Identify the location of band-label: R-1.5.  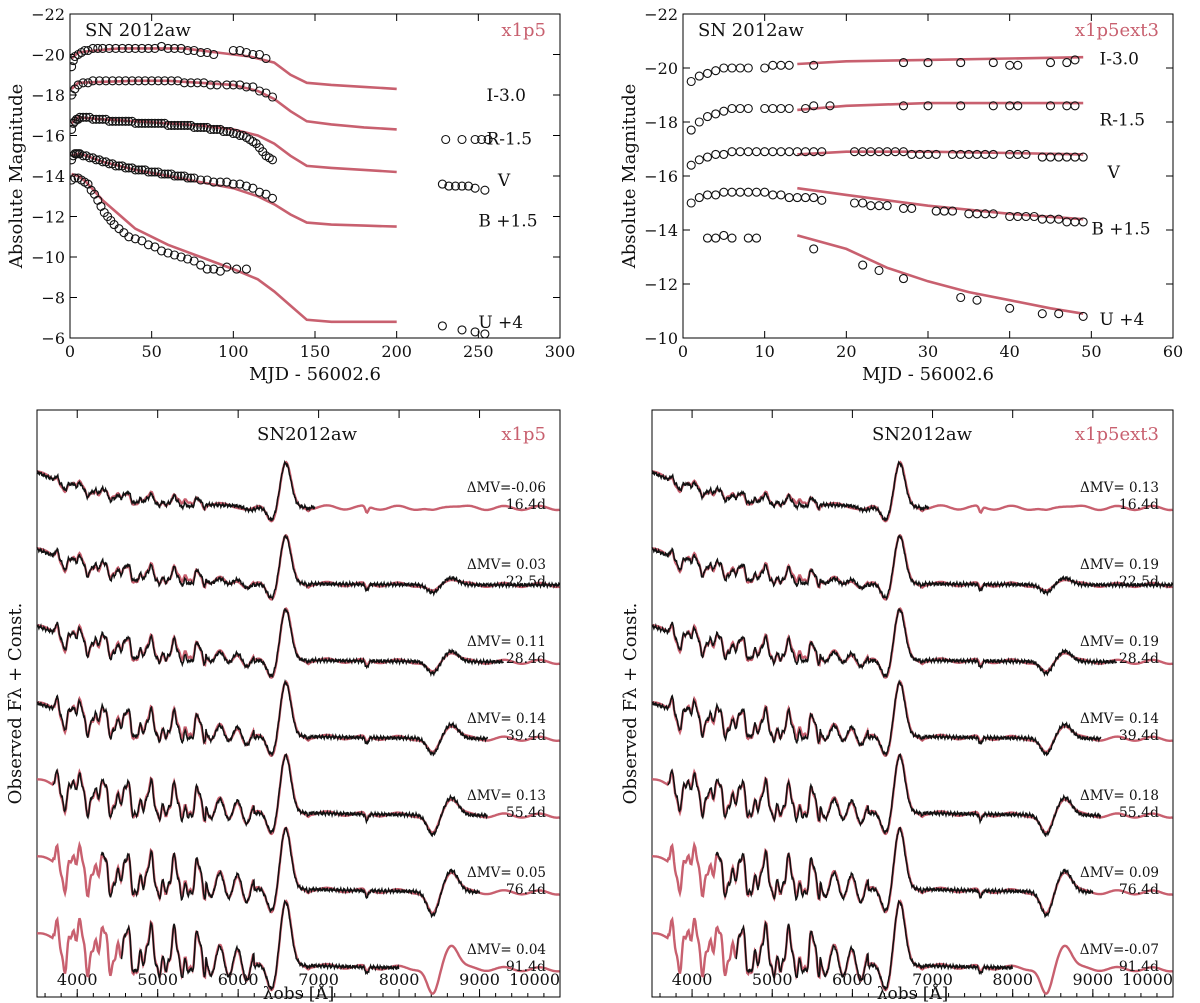
(1123, 120).